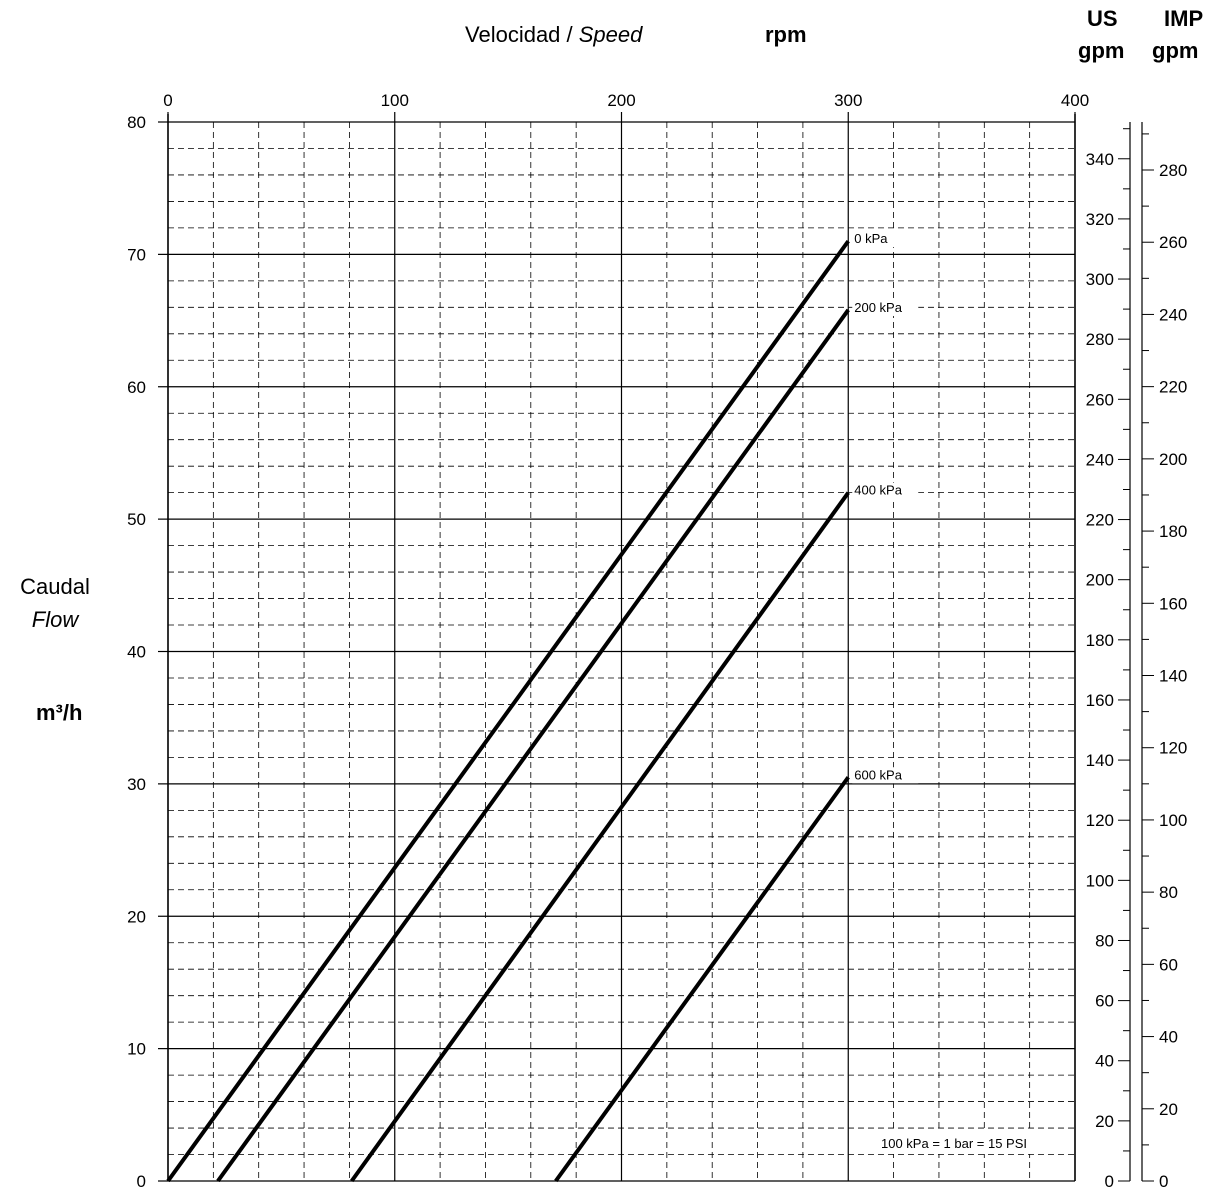 This screenshot has width=1218, height=1192. I want to click on imp-gpm-label-line2: gpm, so click(1175, 50).